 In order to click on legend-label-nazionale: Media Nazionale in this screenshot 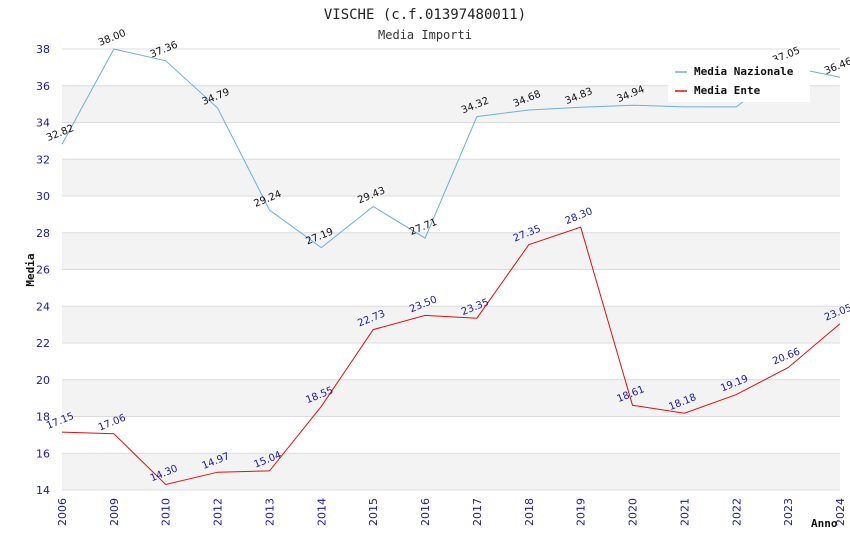, I will do `click(744, 71)`.